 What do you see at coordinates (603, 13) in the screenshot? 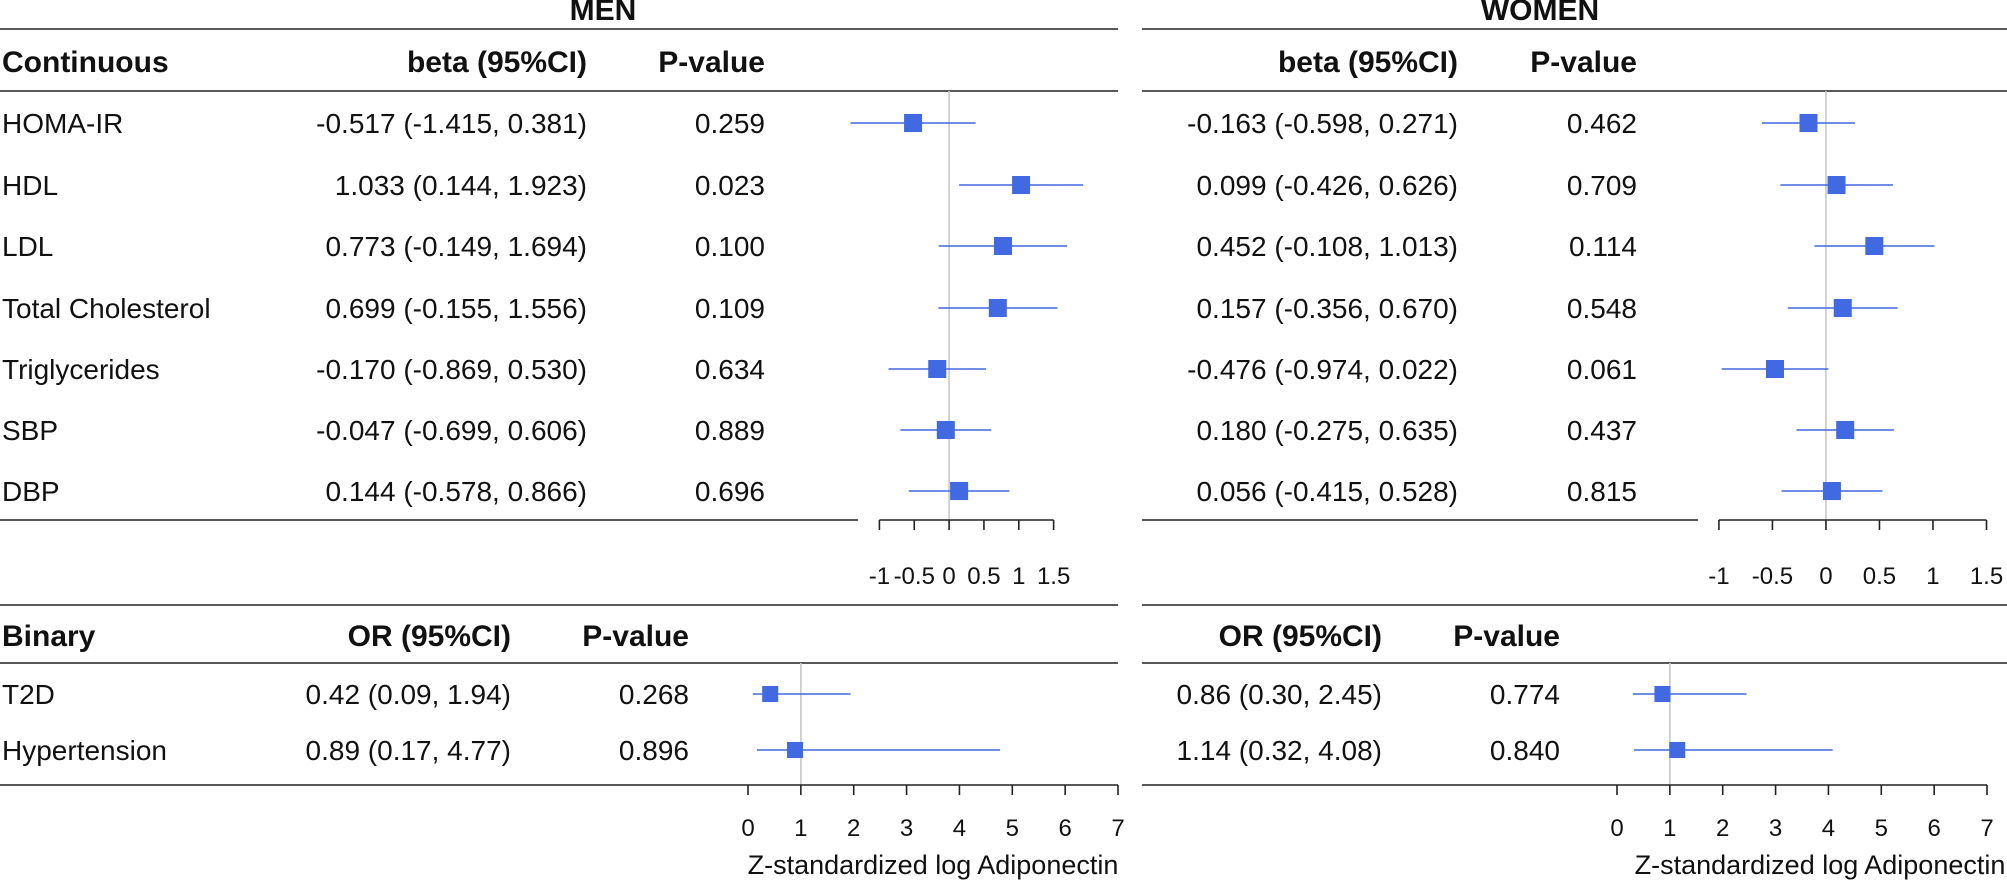
I see `men-panel-title: MEN` at bounding box center [603, 13].